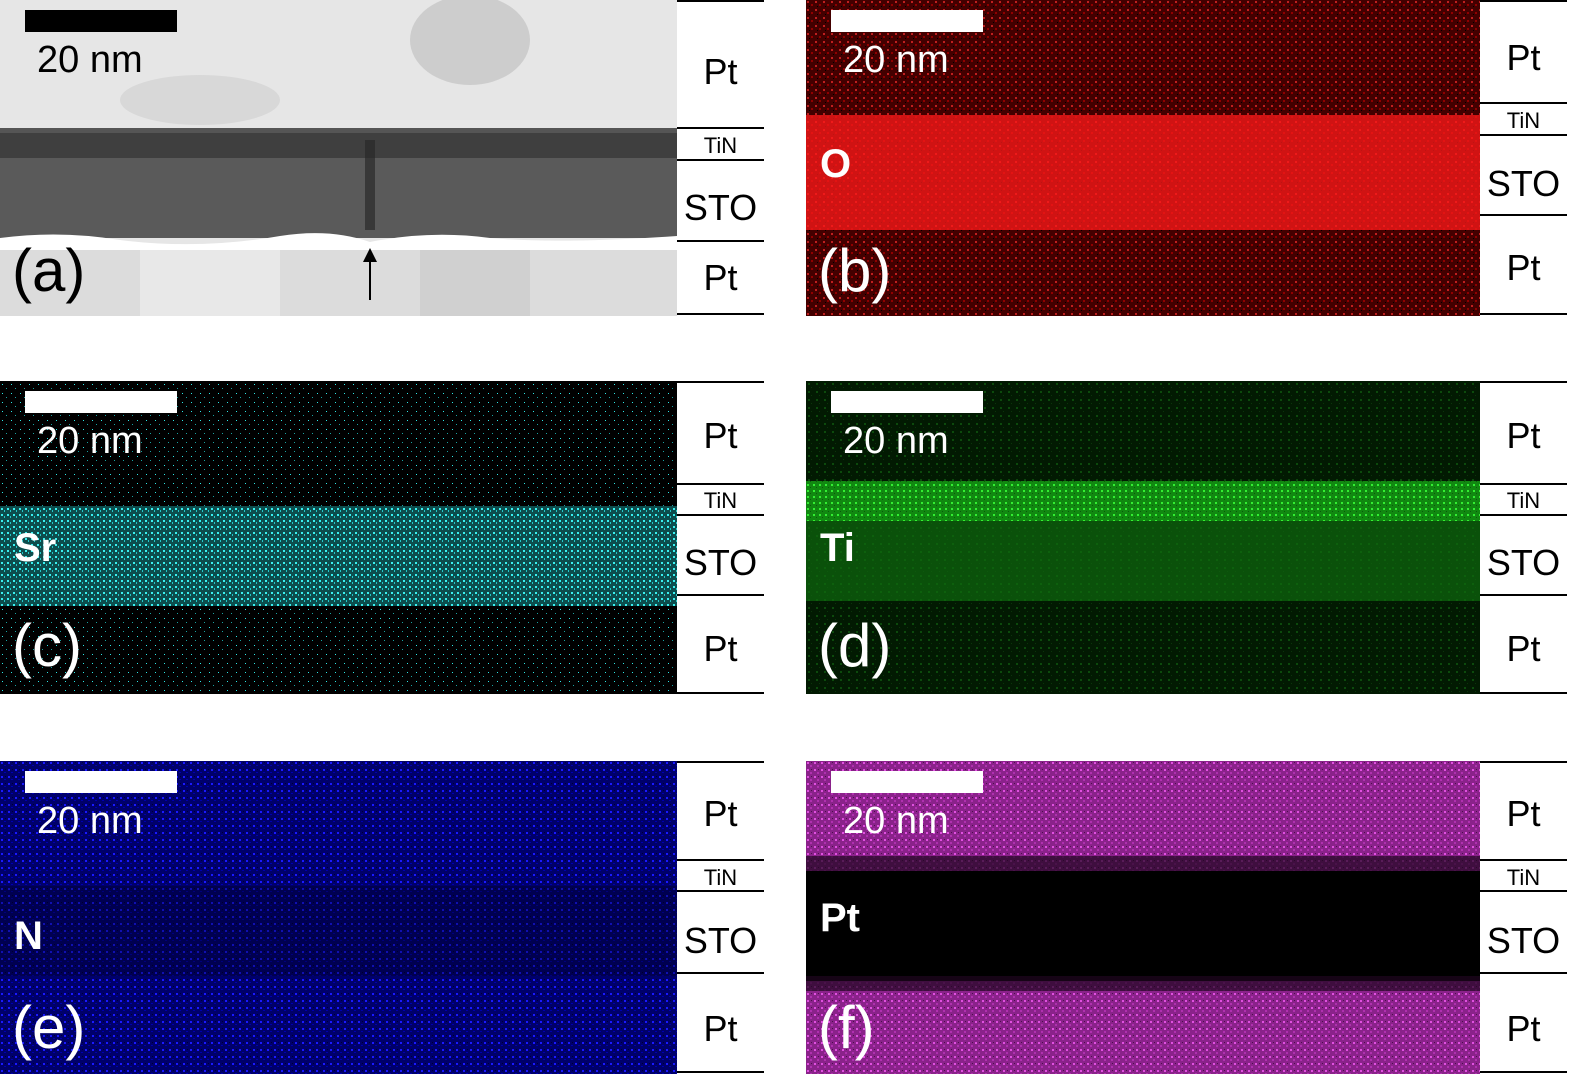 This screenshot has height=1079, width=1575. What do you see at coordinates (907, 402) in the screenshot?
I see `scale-bar-d` at bounding box center [907, 402].